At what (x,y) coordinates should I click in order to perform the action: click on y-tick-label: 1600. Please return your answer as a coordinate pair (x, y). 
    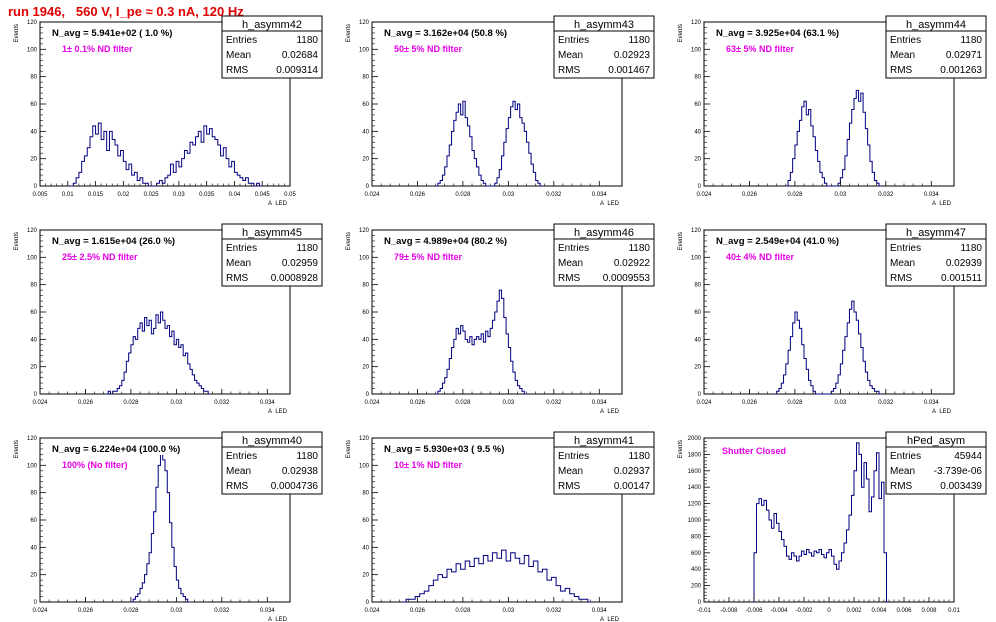
    Looking at the image, I should click on (695, 472).